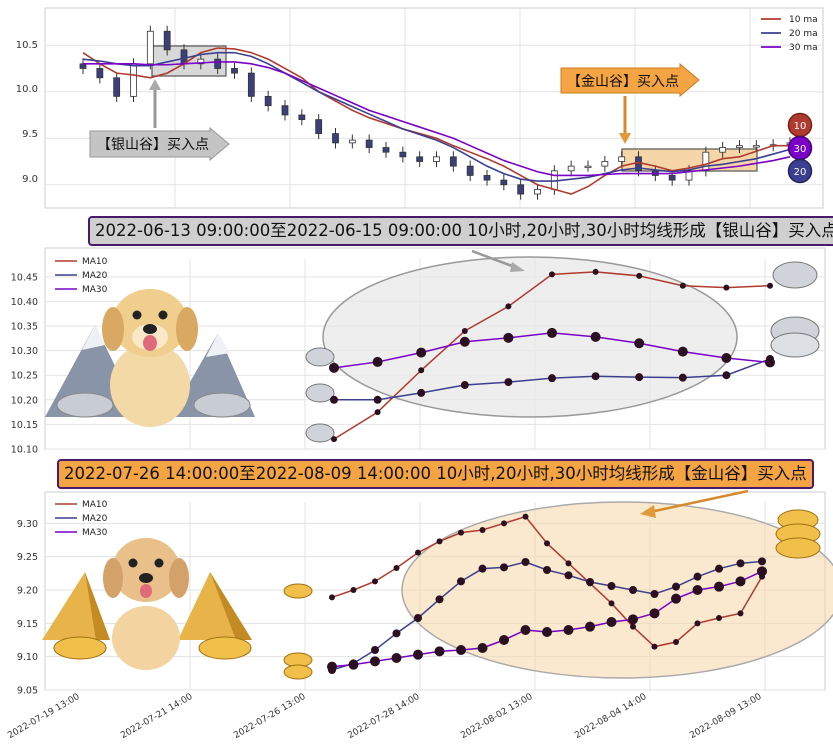 The height and width of the screenshot is (754, 833). Describe the element at coordinates (27, 557) in the screenshot. I see `ytick-label: 9.25` at that location.